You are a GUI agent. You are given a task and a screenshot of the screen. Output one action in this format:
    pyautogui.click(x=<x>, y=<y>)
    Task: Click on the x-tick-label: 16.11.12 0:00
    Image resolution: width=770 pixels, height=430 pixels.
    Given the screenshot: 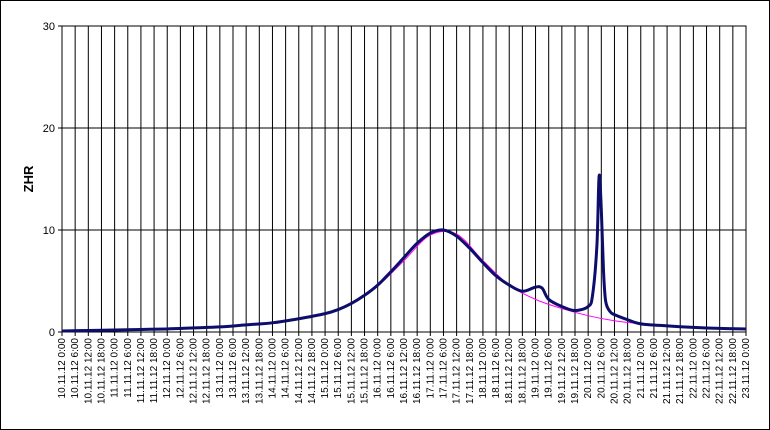 What is the action you would take?
    pyautogui.click(x=378, y=368)
    